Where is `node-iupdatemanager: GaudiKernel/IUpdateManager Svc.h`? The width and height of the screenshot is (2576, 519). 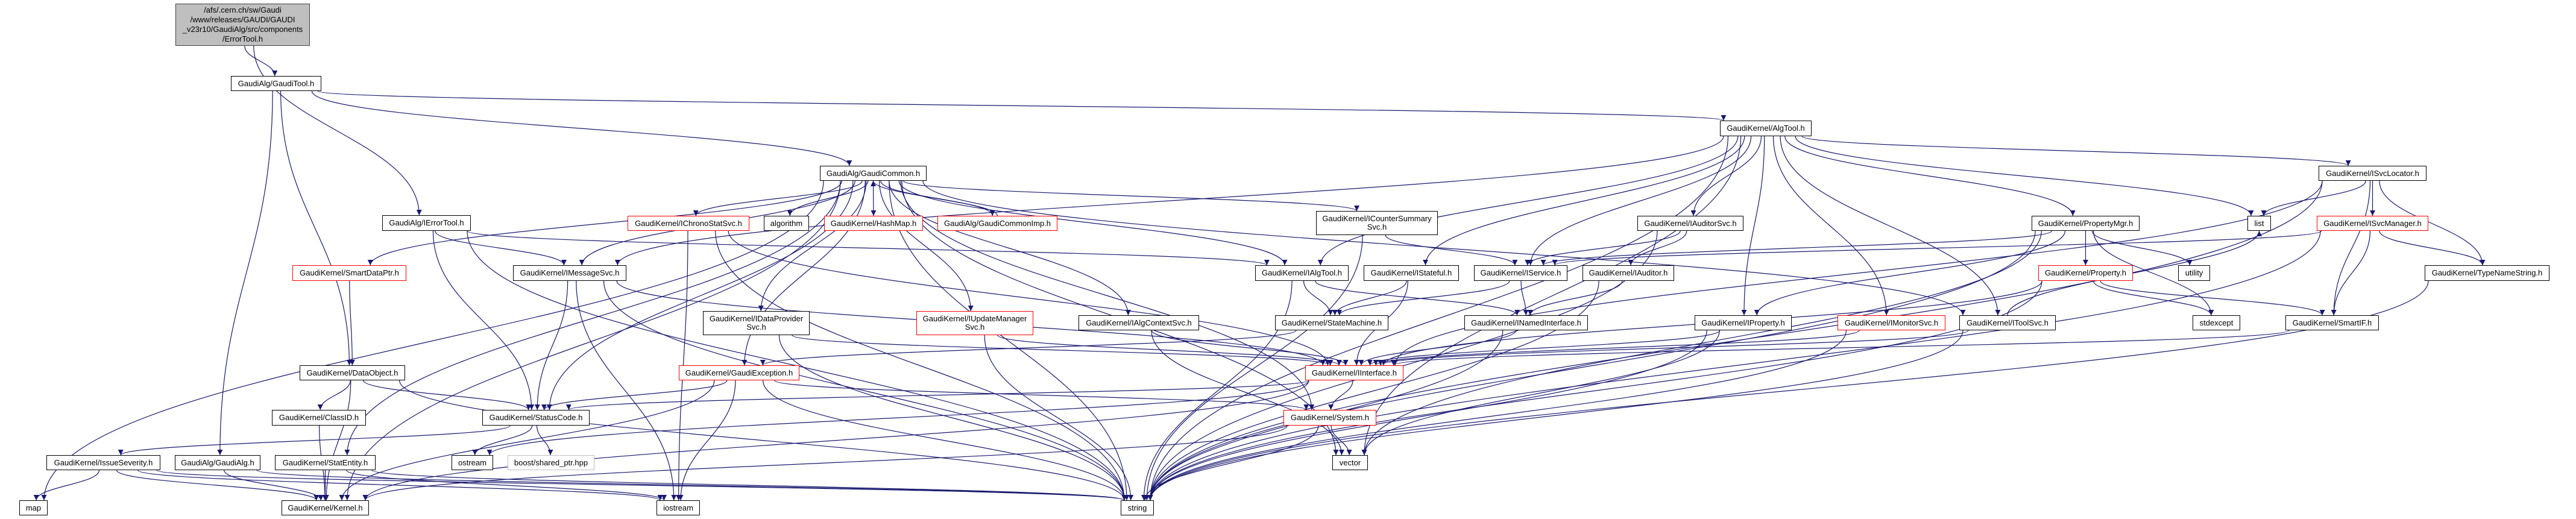
node-iupdatemanager: GaudiKernel/IUpdateManager Svc.h is located at coordinates (974, 323).